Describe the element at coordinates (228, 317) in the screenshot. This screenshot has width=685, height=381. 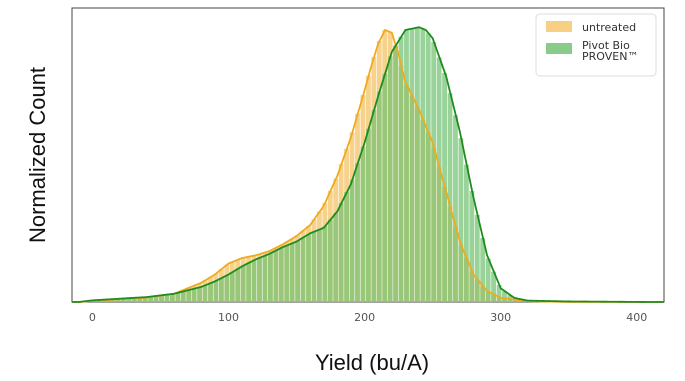
I see `x-tick-label: 100` at that location.